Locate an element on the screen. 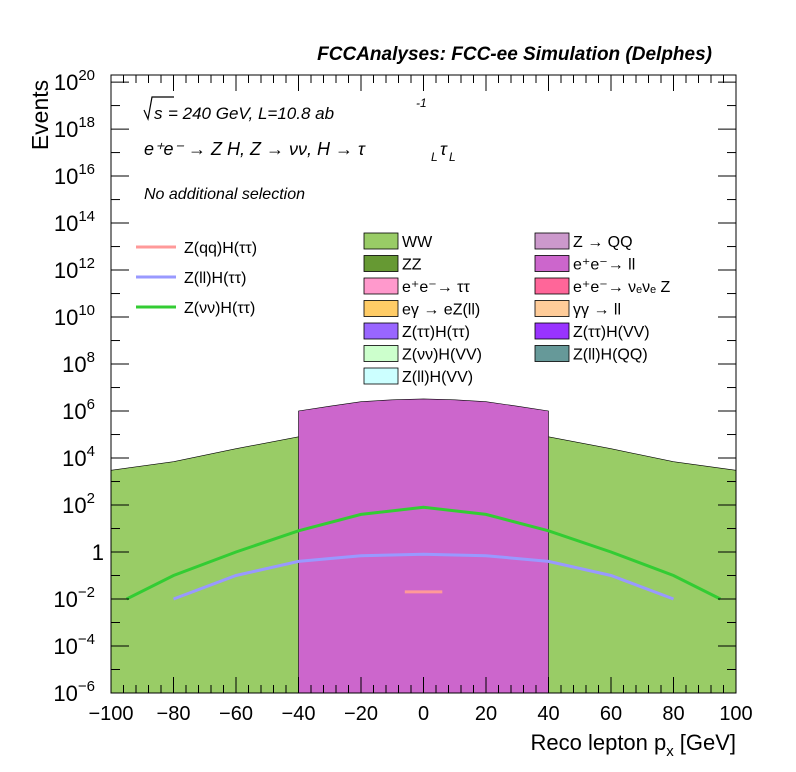 Image resolution: width=796 pixels, height=772 pixels. process-subscript-1: L is located at coordinates (434, 157).